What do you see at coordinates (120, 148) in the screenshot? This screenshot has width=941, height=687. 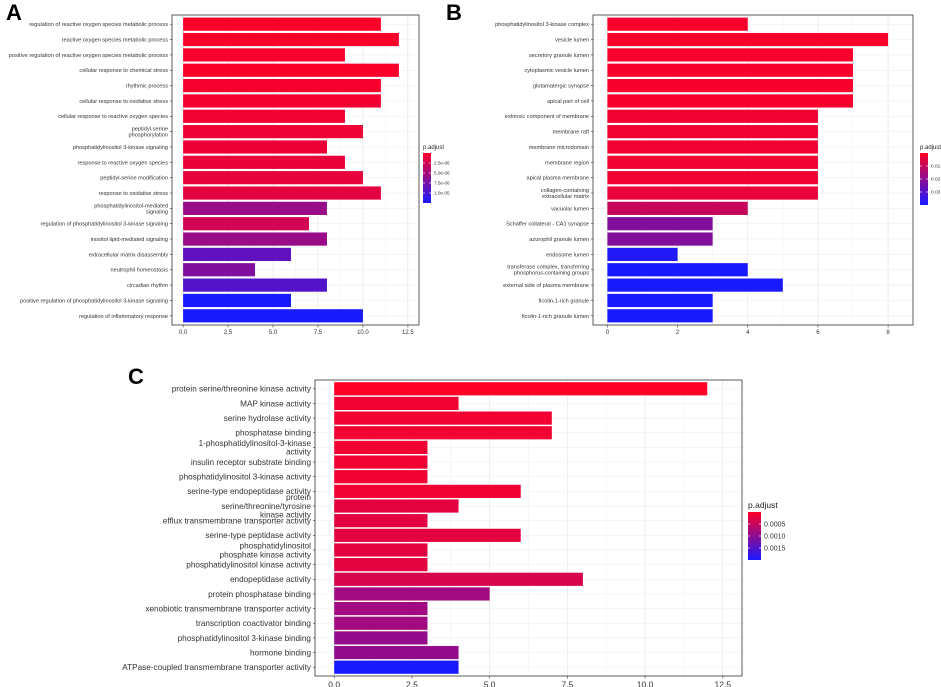 I see `category-label-a-9: phosphatidylinositol 3-kinase signaling` at bounding box center [120, 148].